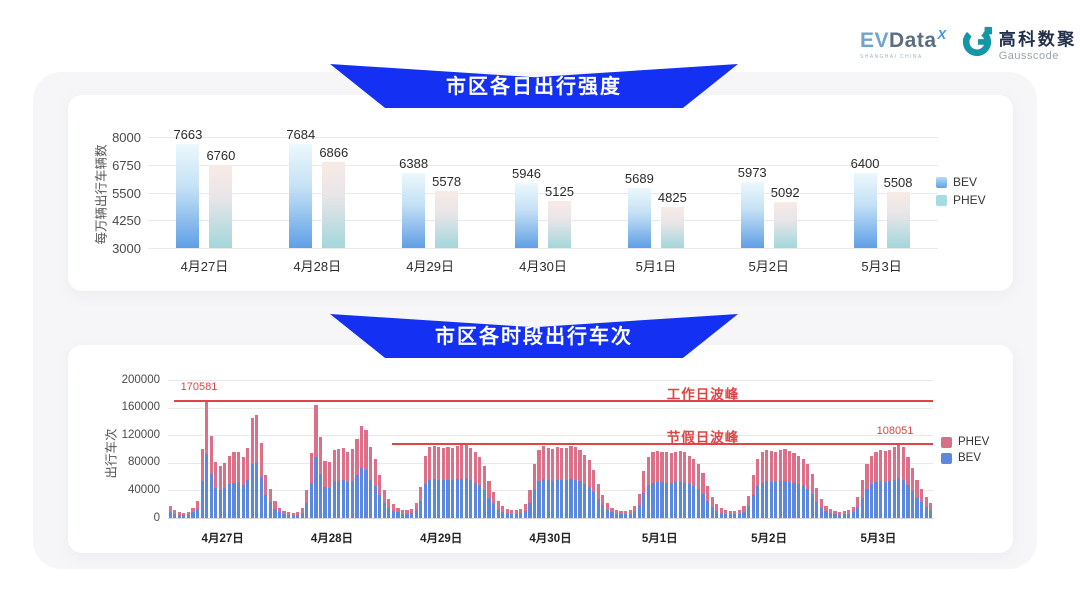 The width and height of the screenshot is (1080, 608). What do you see at coordinates (977, 43) in the screenshot?
I see `gausscode-g-icon` at bounding box center [977, 43].